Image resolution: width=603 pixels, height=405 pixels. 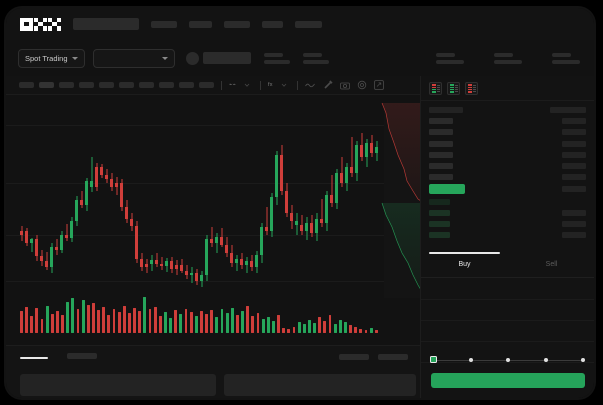 What do you see at coordinates (507, 189) in the screenshot?
I see `orderbook-current-price-row` at bounding box center [507, 189].